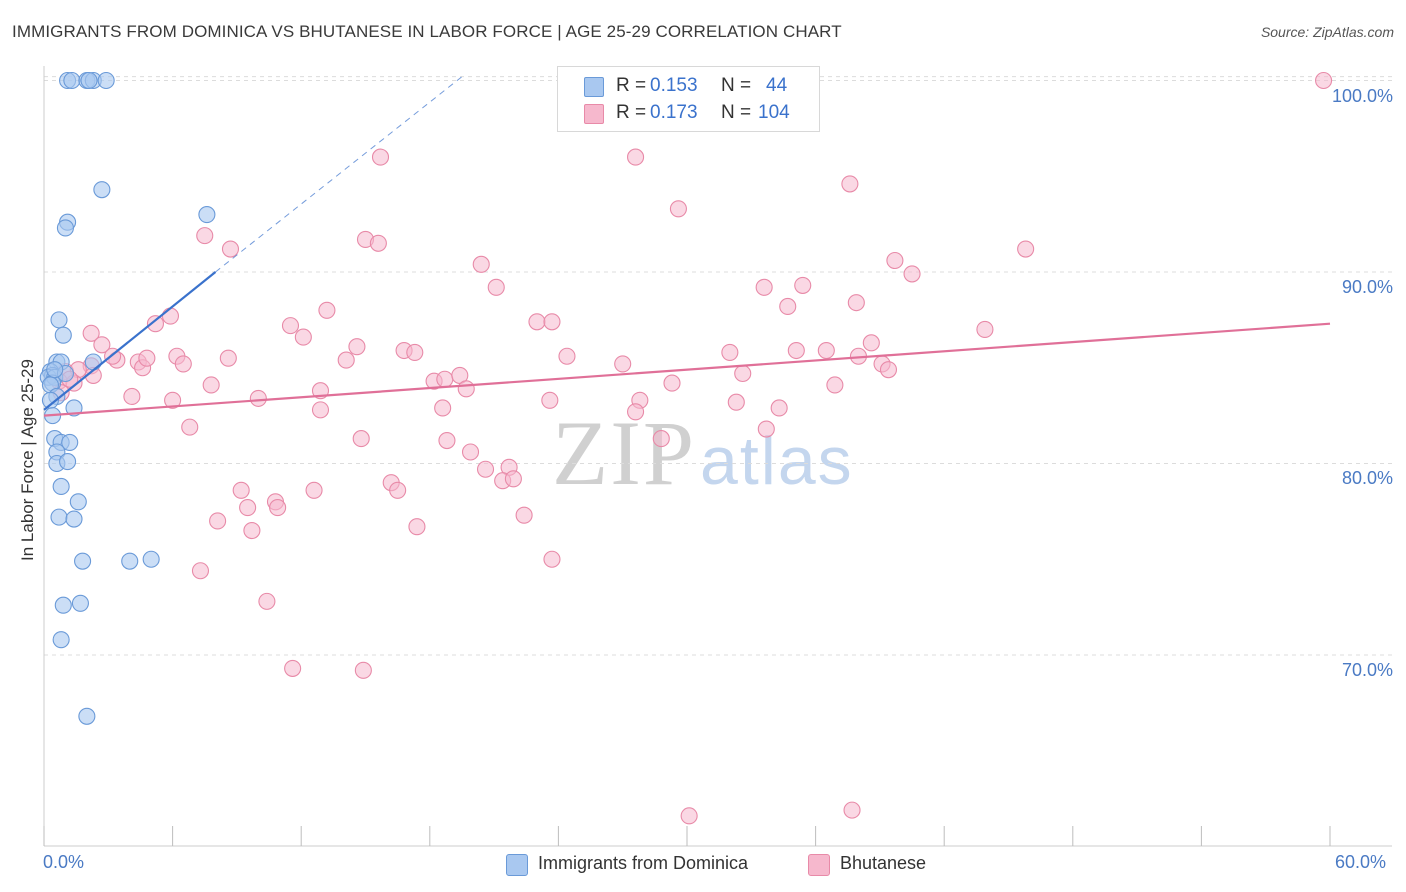  What do you see at coordinates (674, 112) in the screenshot?
I see `legend-r-value: 0.173` at bounding box center [674, 112].